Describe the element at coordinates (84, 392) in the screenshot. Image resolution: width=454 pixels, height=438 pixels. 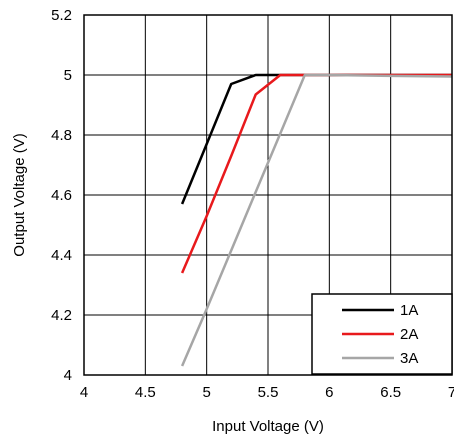
I see `x-tick-label: 4` at that location.